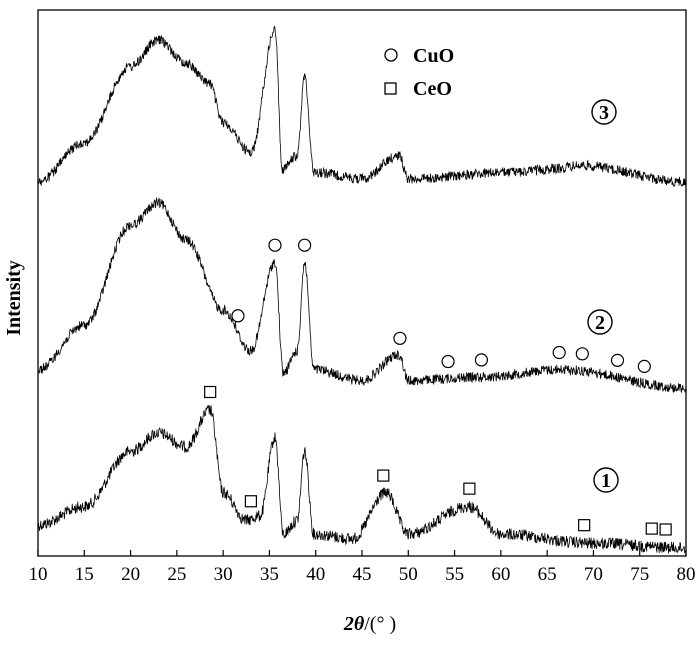 The height and width of the screenshot is (646, 700). Describe the element at coordinates (686, 574) in the screenshot. I see `x-tick-label: 80` at that location.